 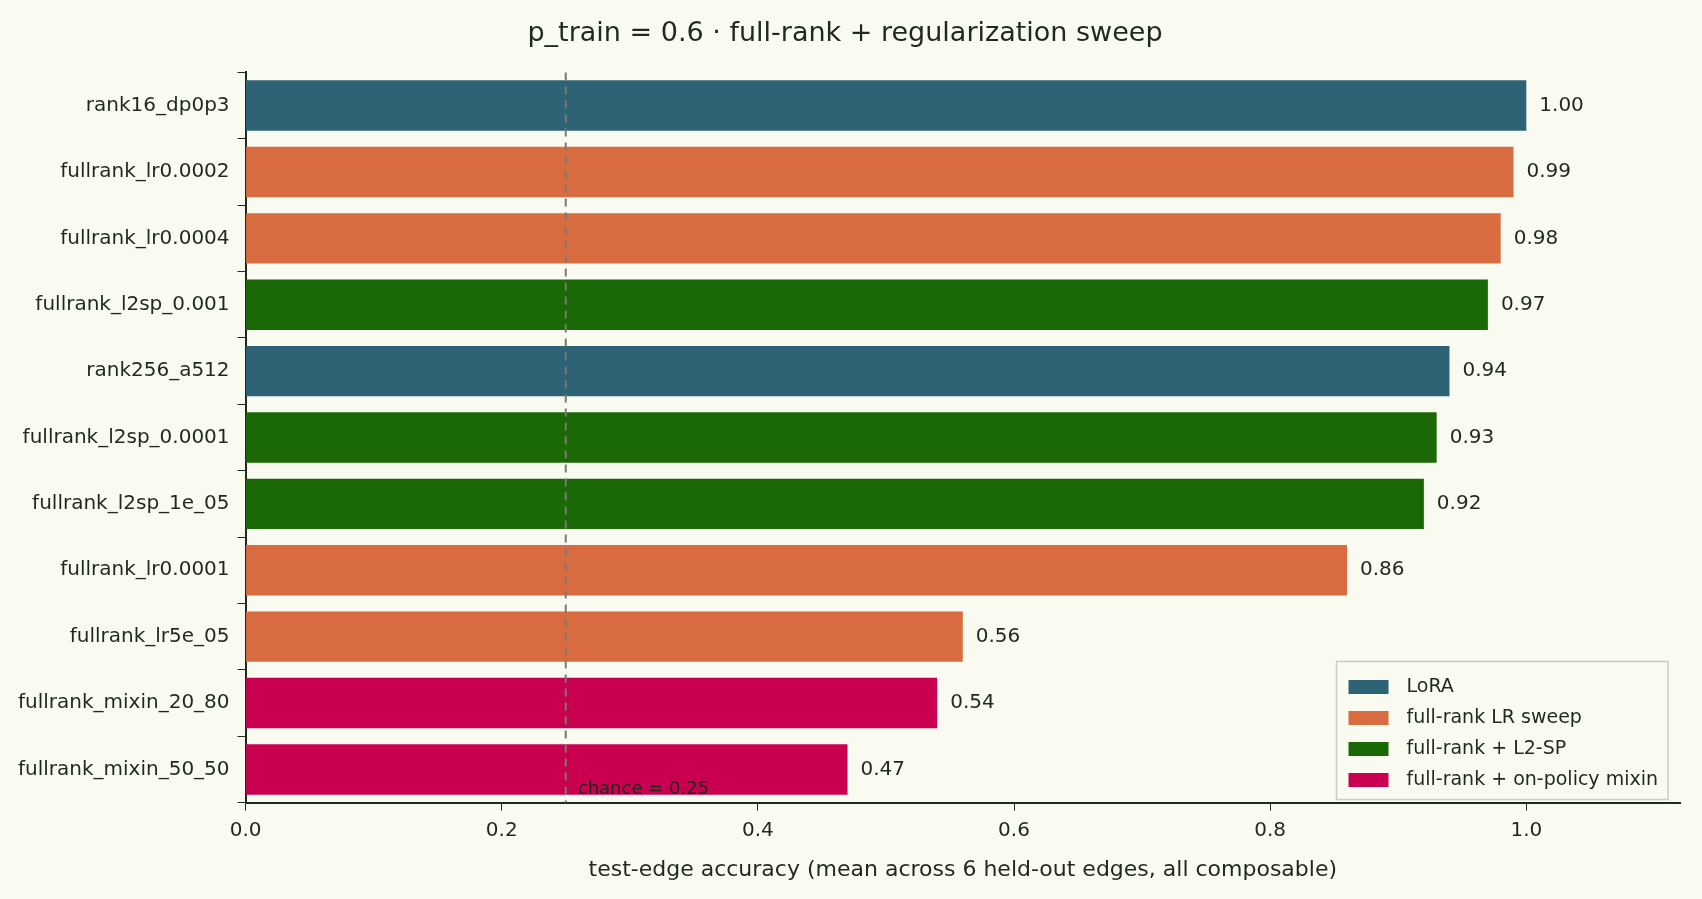 What do you see at coordinates (1430, 685) in the screenshot?
I see `legend-label: LoRA` at bounding box center [1430, 685].